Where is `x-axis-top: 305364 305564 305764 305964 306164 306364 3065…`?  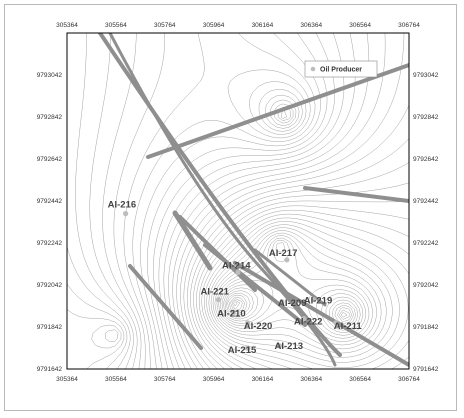
x-axis-top: 305364 305564 305764 305964 306164 306364 3065… is located at coordinates (238, 25).